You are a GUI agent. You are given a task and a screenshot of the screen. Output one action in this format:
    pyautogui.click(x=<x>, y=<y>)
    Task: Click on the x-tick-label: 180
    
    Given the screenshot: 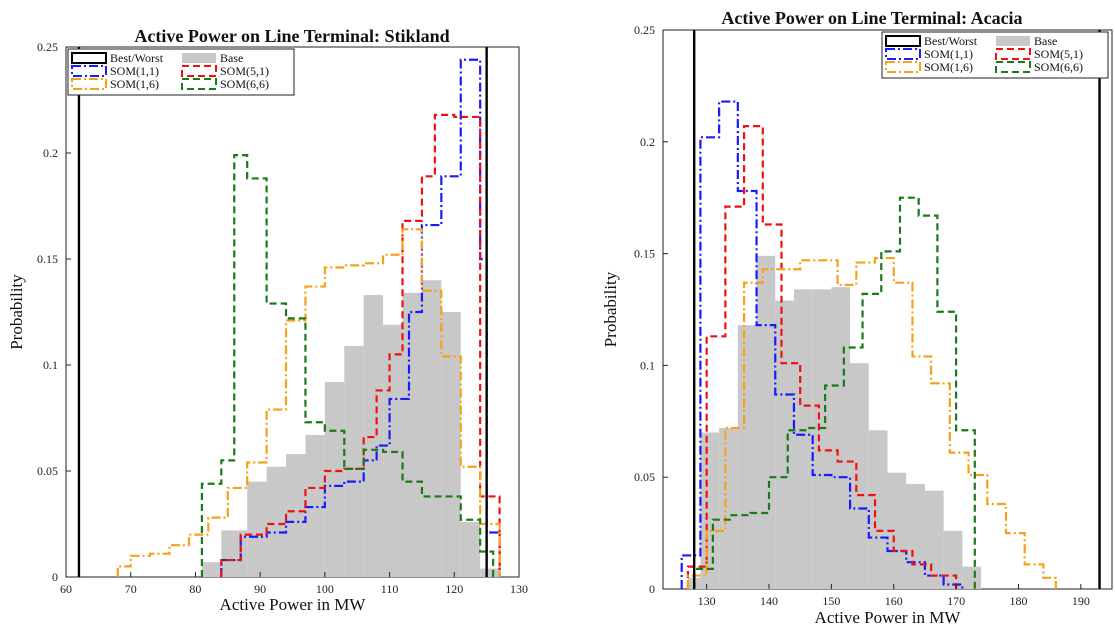 What is the action you would take?
    pyautogui.click(x=1018, y=601)
    